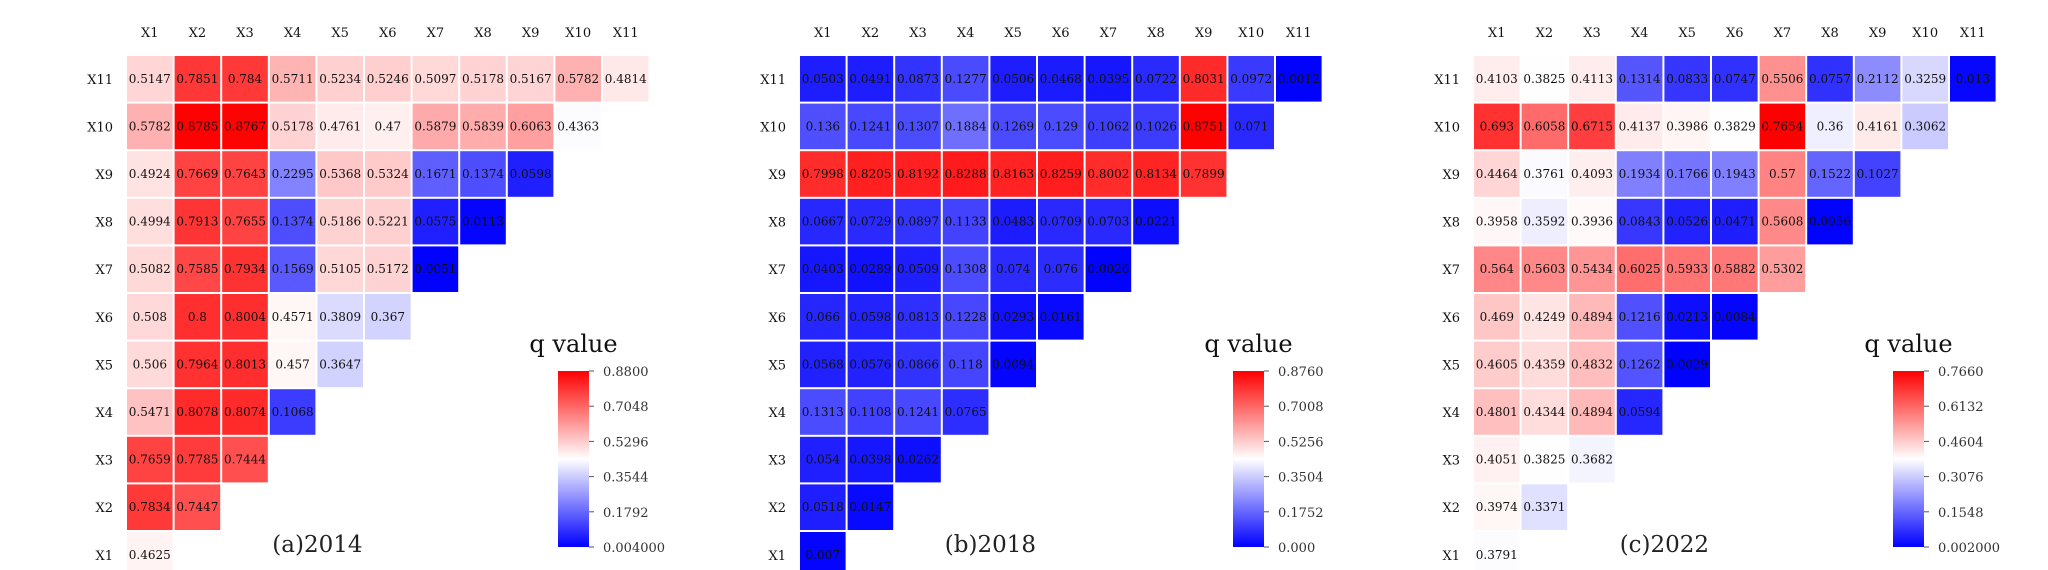  Describe the element at coordinates (387, 126) in the screenshot. I see `cell-value-label: 0.47` at that location.